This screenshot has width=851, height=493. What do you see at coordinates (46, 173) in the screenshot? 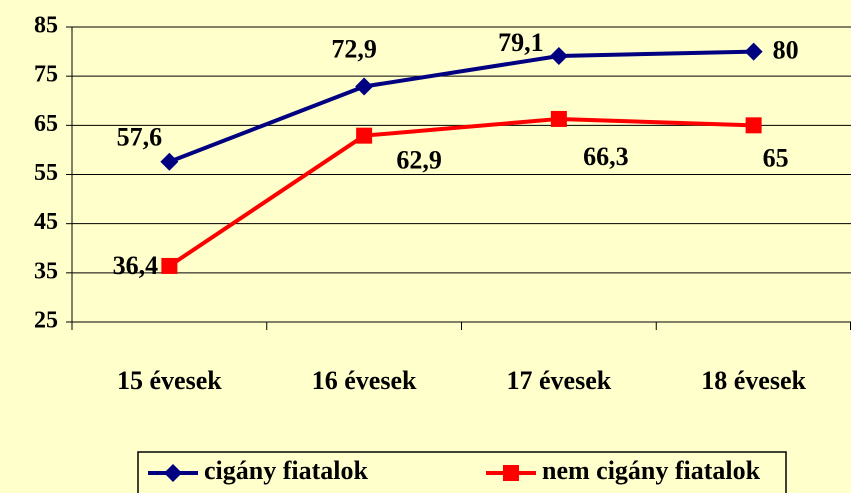
I see `y-tick-label: 55` at bounding box center [46, 173].